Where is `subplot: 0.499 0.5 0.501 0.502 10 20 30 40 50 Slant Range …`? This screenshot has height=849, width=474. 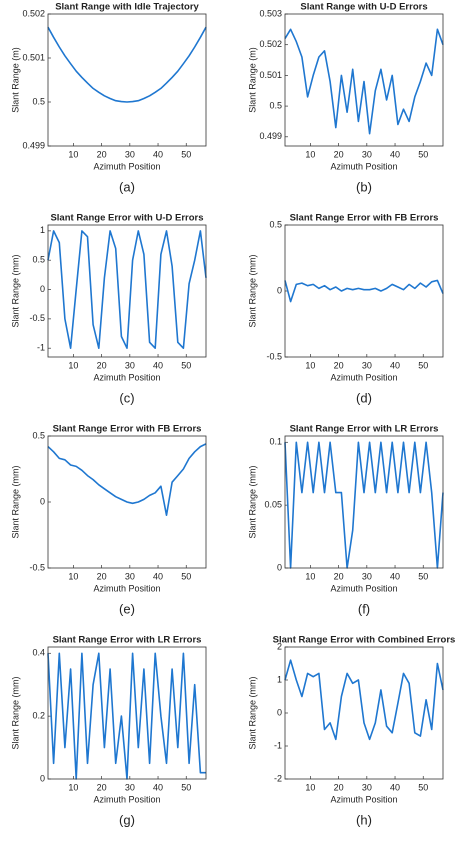 subplot: 0.499 0.5 0.501 0.502 10 20 30 40 50 Slant Range … is located at coordinates (108, 98).